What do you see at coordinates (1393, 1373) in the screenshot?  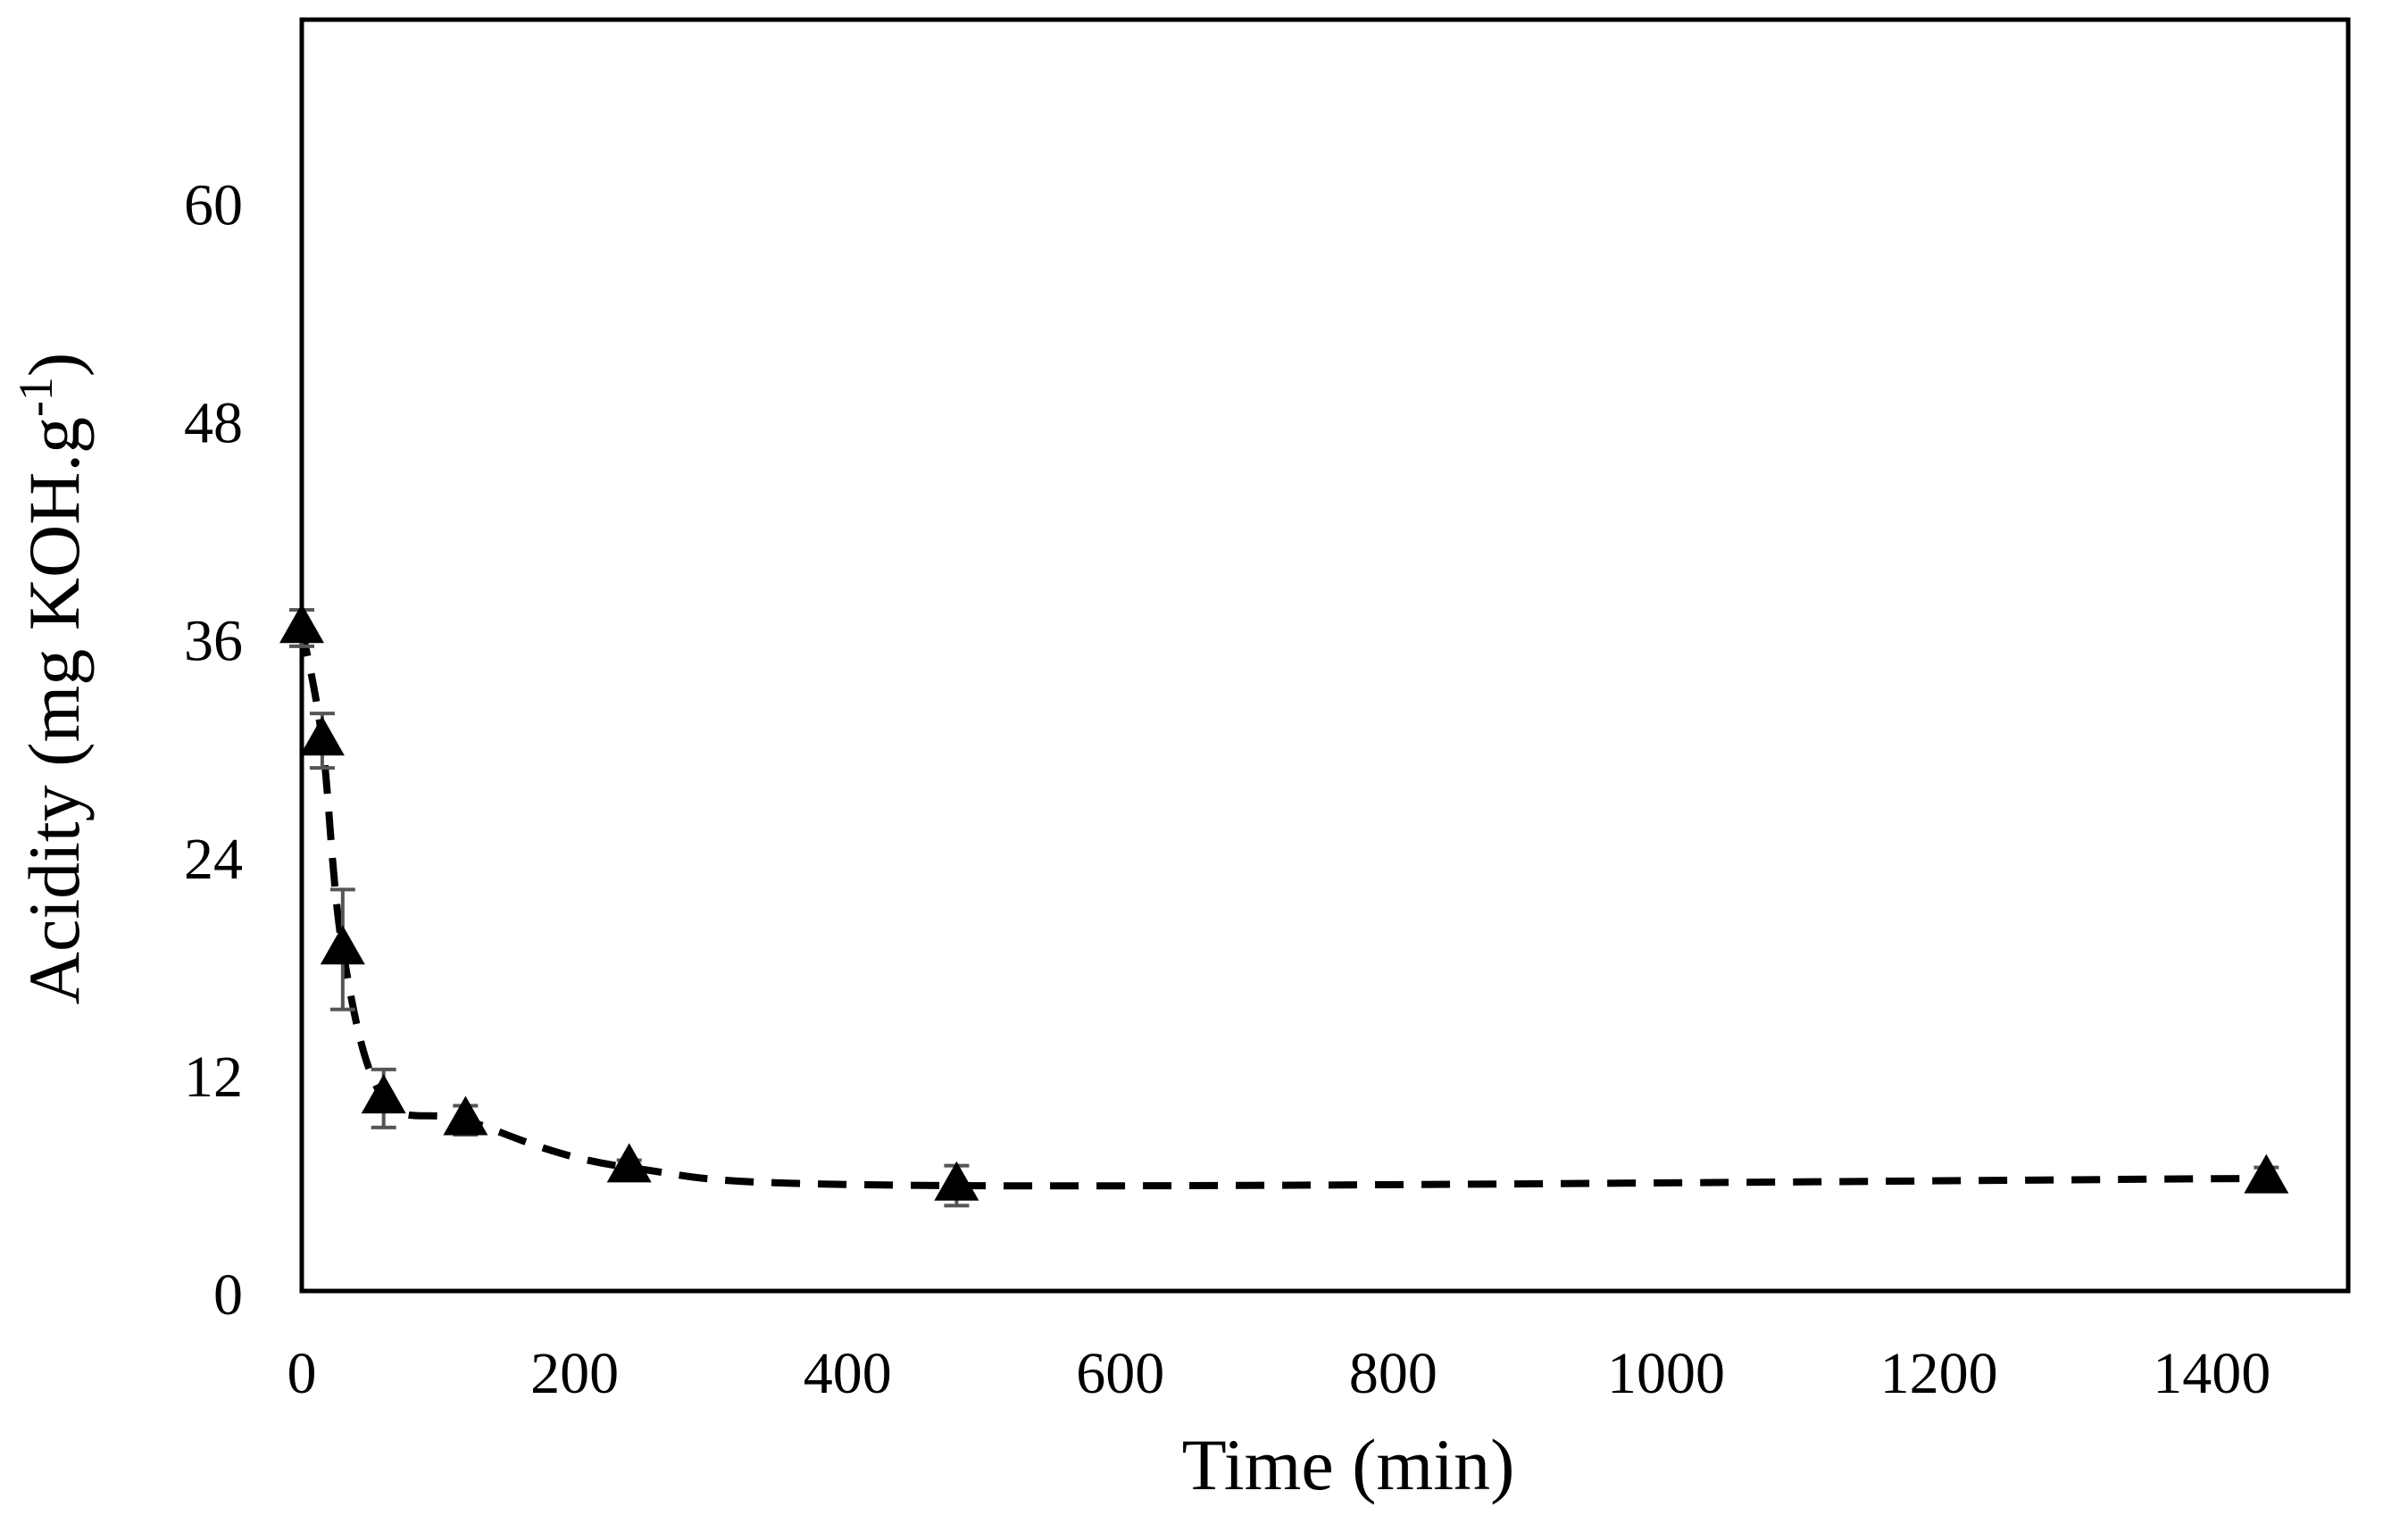 I see `x-tick-label: 800` at bounding box center [1393, 1373].